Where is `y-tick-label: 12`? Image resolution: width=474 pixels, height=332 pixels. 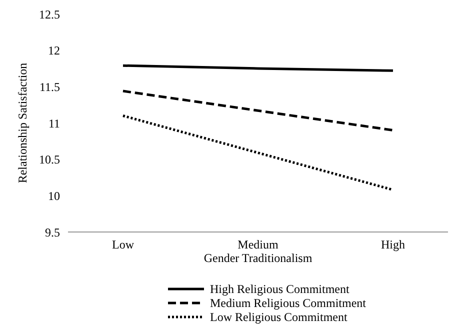
y-tick-label: 12 is located at coordinates (54, 51).